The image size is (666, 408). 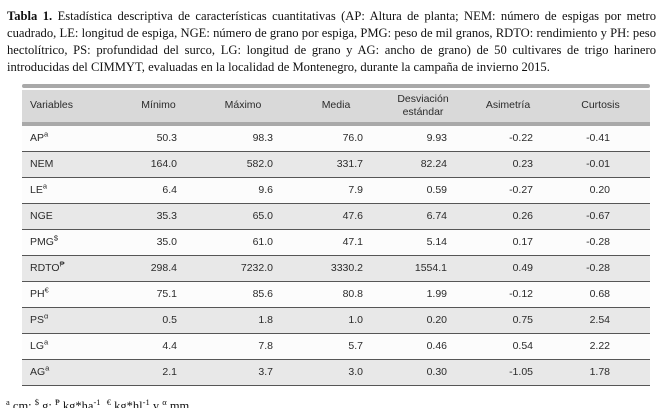 I want to click on table-row: LEa 6.4 9.6 7.9 0.59 -0.27 0.20, so click(x=336, y=190).